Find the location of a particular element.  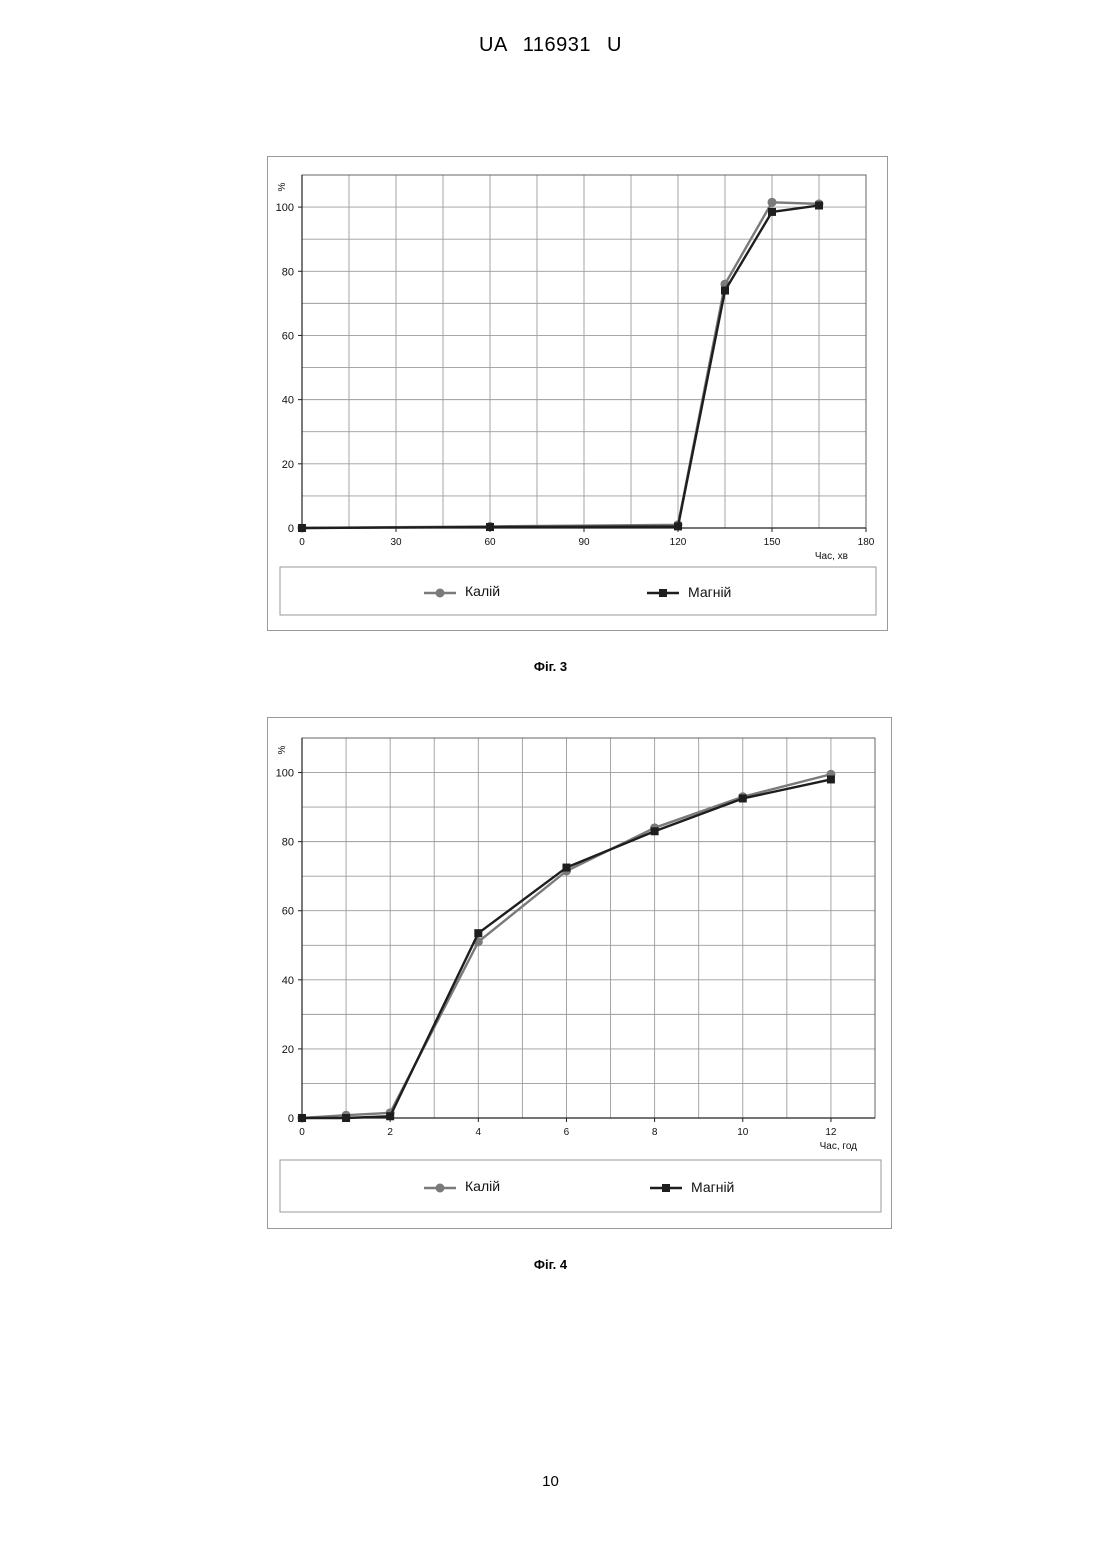

x-tick-label: 4 is located at coordinates (479, 1132).